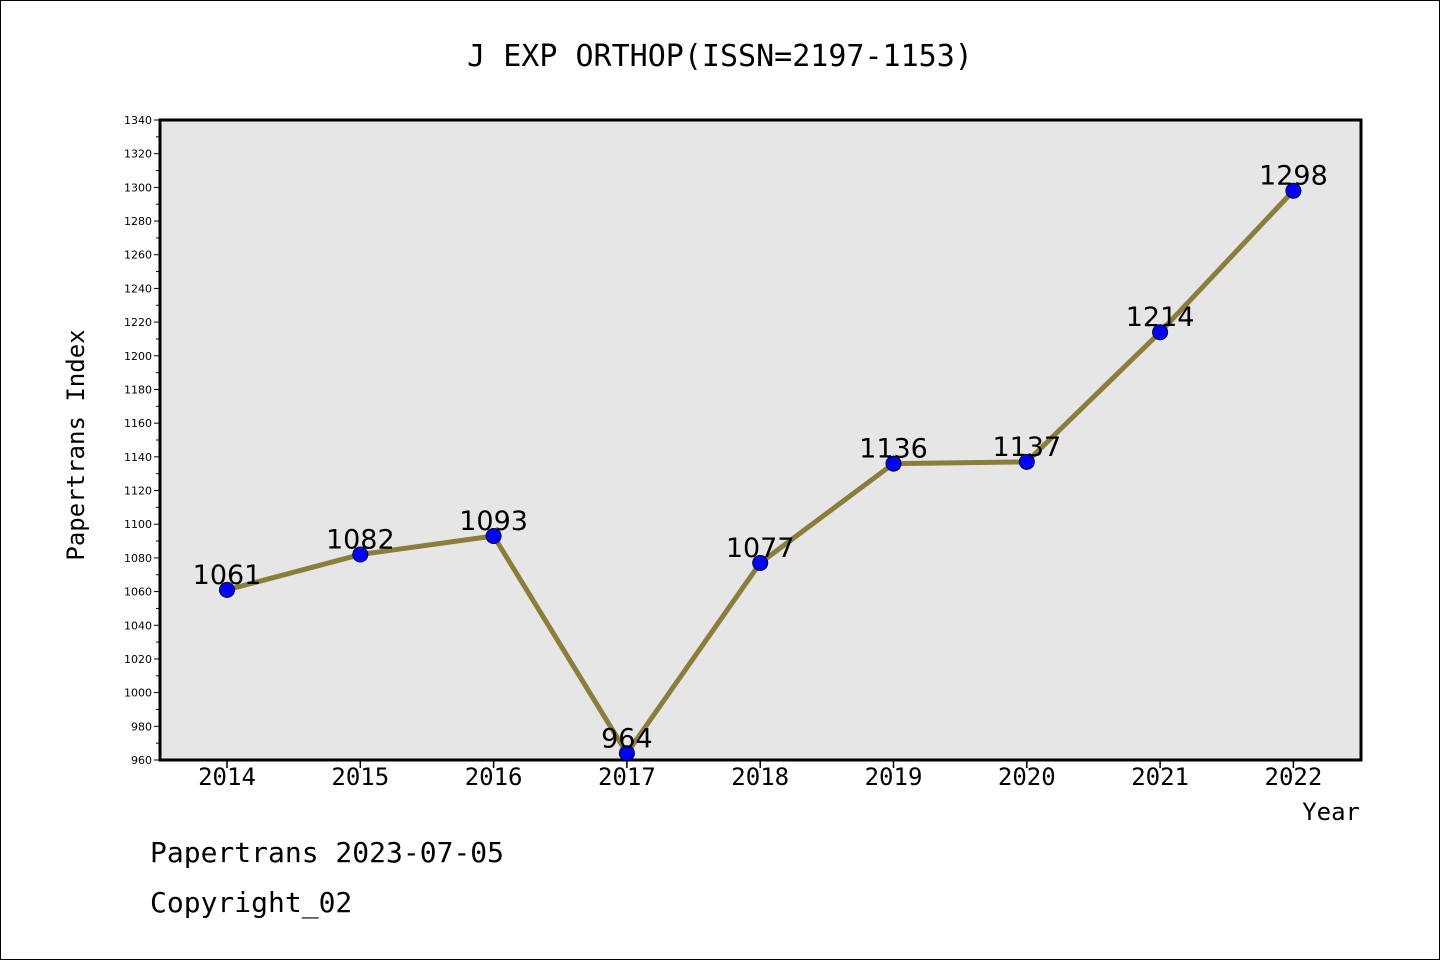 The width and height of the screenshot is (1440, 960). I want to click on data-label: 964, so click(627, 738).